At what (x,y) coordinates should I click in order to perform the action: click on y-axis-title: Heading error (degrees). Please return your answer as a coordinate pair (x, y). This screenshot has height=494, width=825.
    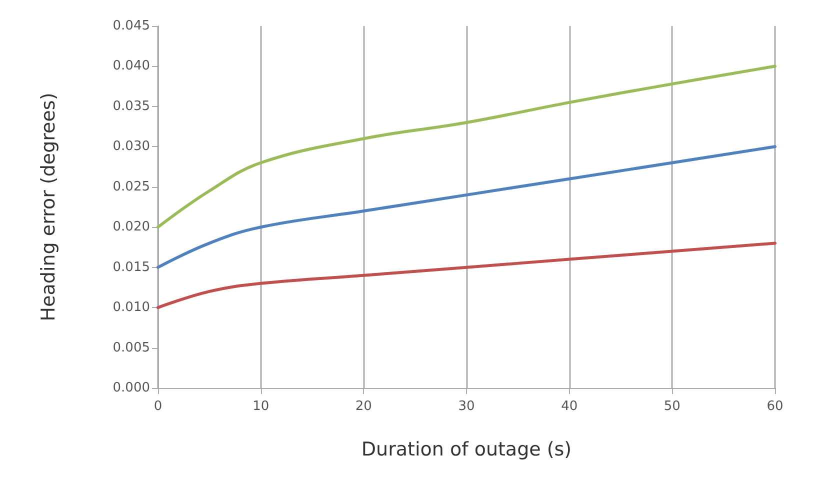
    Looking at the image, I should click on (49, 207).